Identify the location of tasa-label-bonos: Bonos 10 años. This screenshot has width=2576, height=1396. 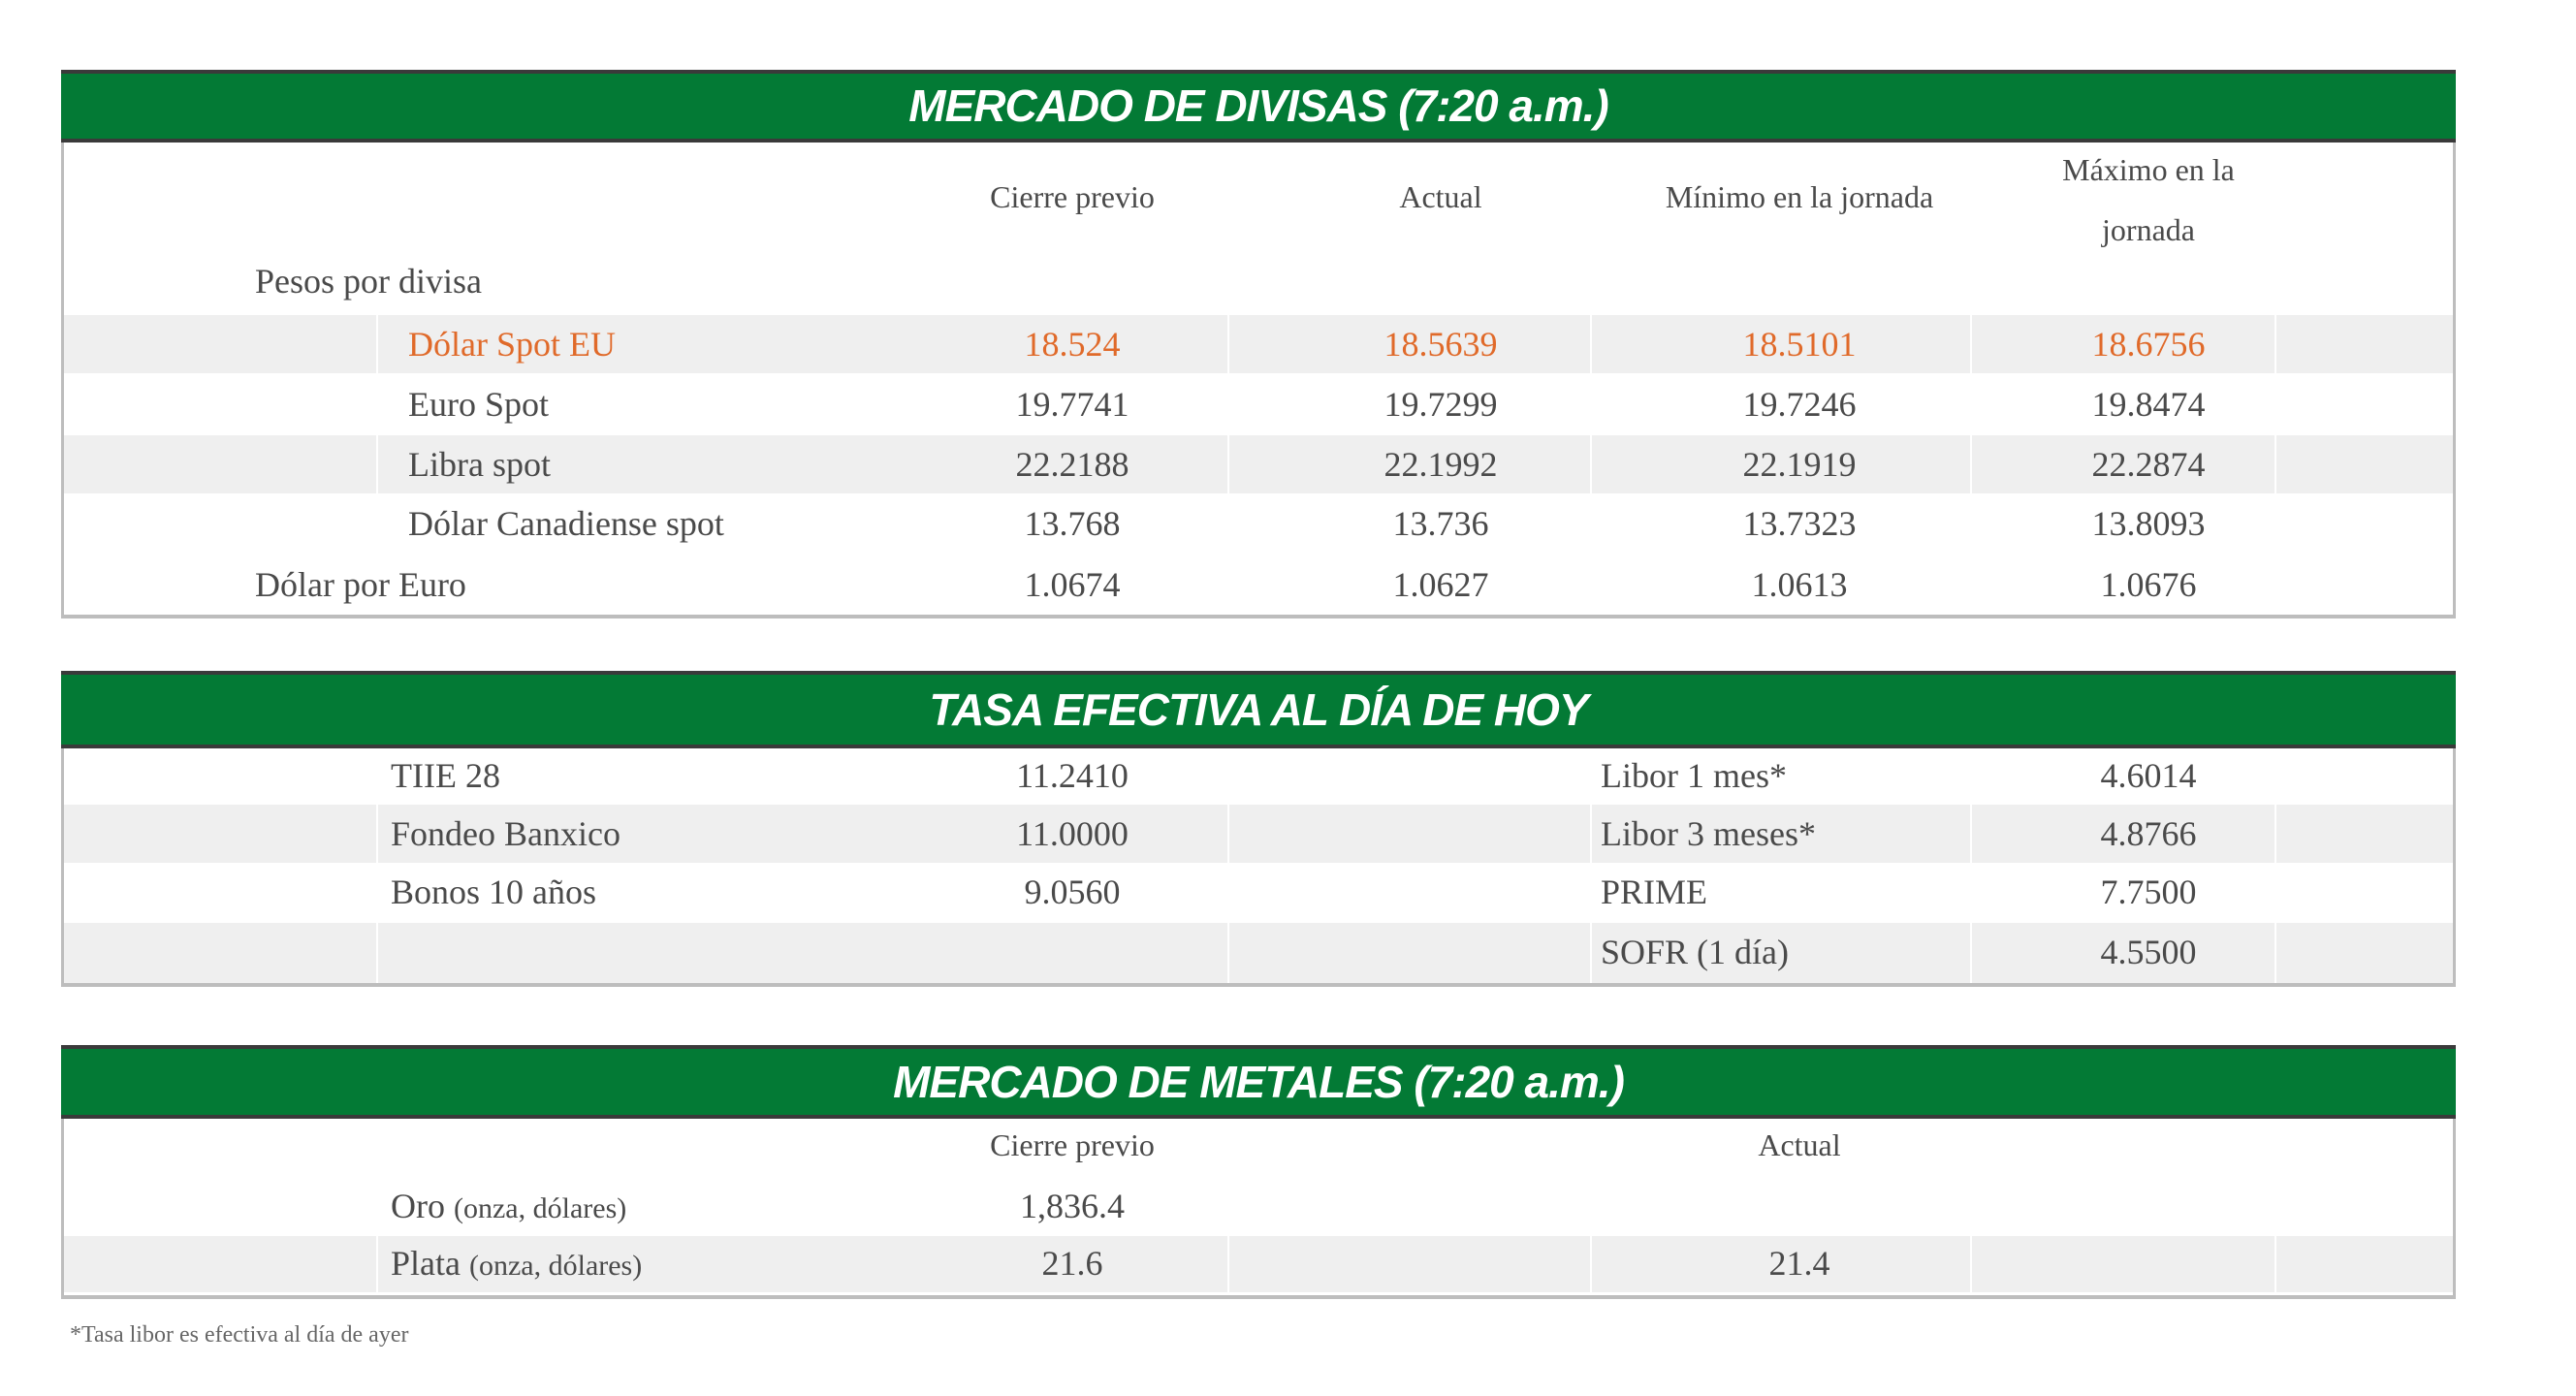
(494, 891).